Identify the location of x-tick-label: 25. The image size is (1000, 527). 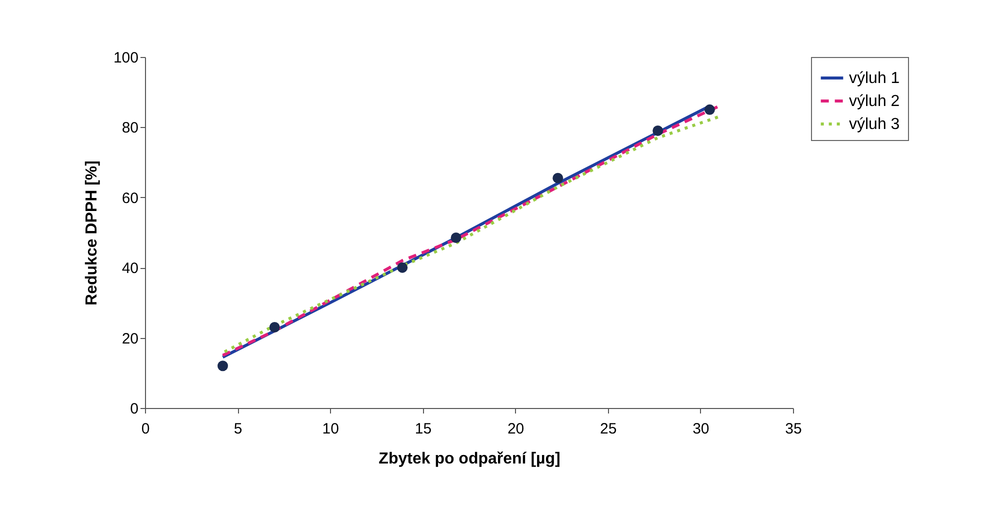
(608, 429).